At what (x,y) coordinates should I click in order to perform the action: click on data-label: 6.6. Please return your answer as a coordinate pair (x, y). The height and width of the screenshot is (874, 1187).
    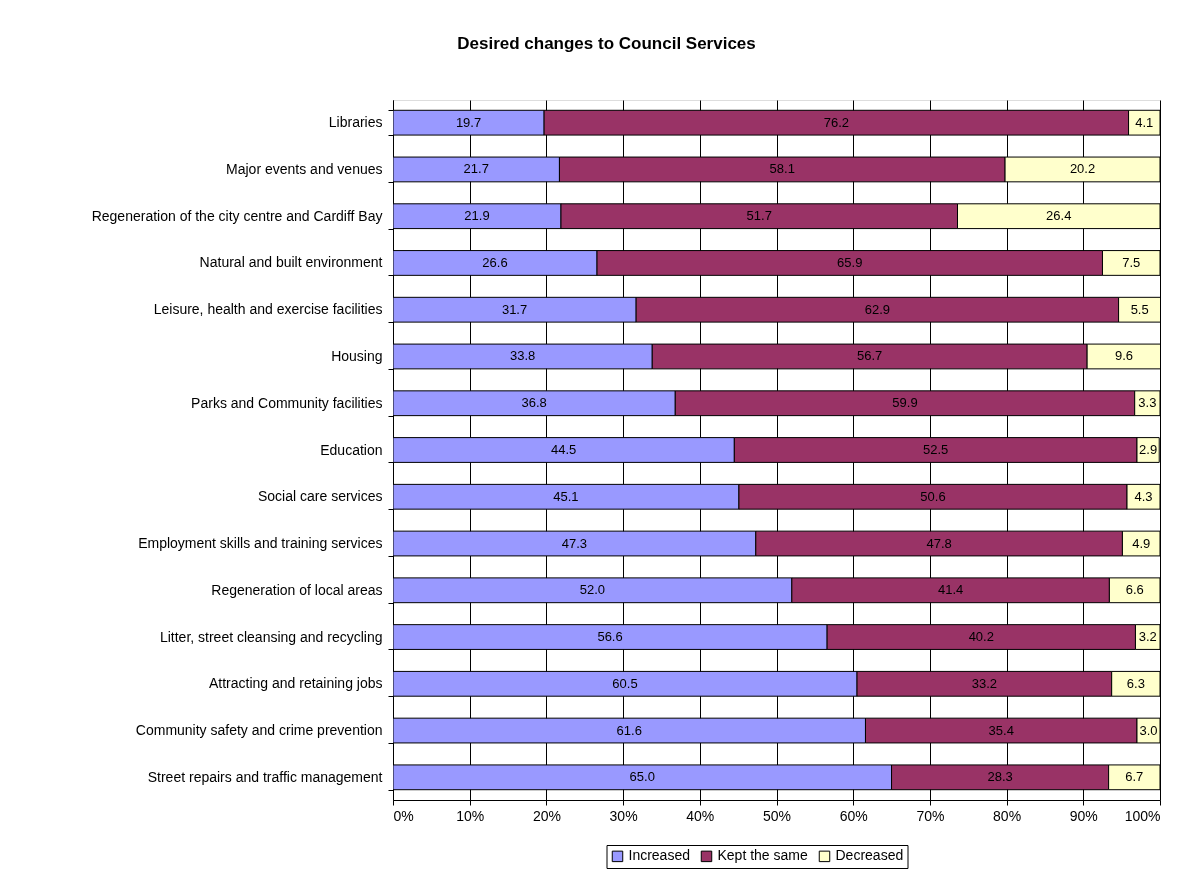
    Looking at the image, I should click on (1134, 590).